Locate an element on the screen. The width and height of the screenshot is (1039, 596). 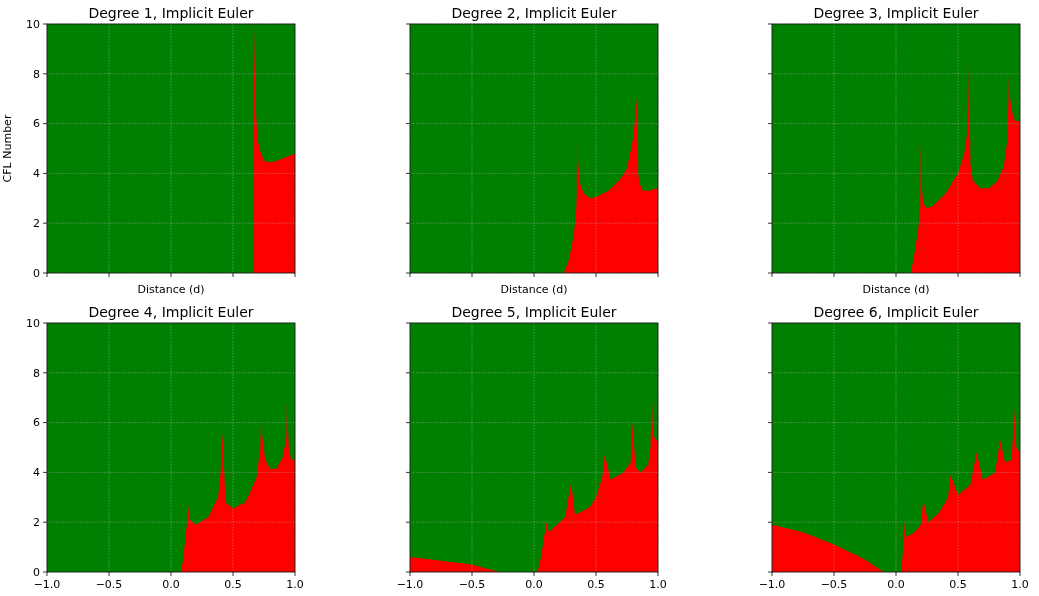
chart-title: Degree 1, Implicit Euler is located at coordinates (171, 13).